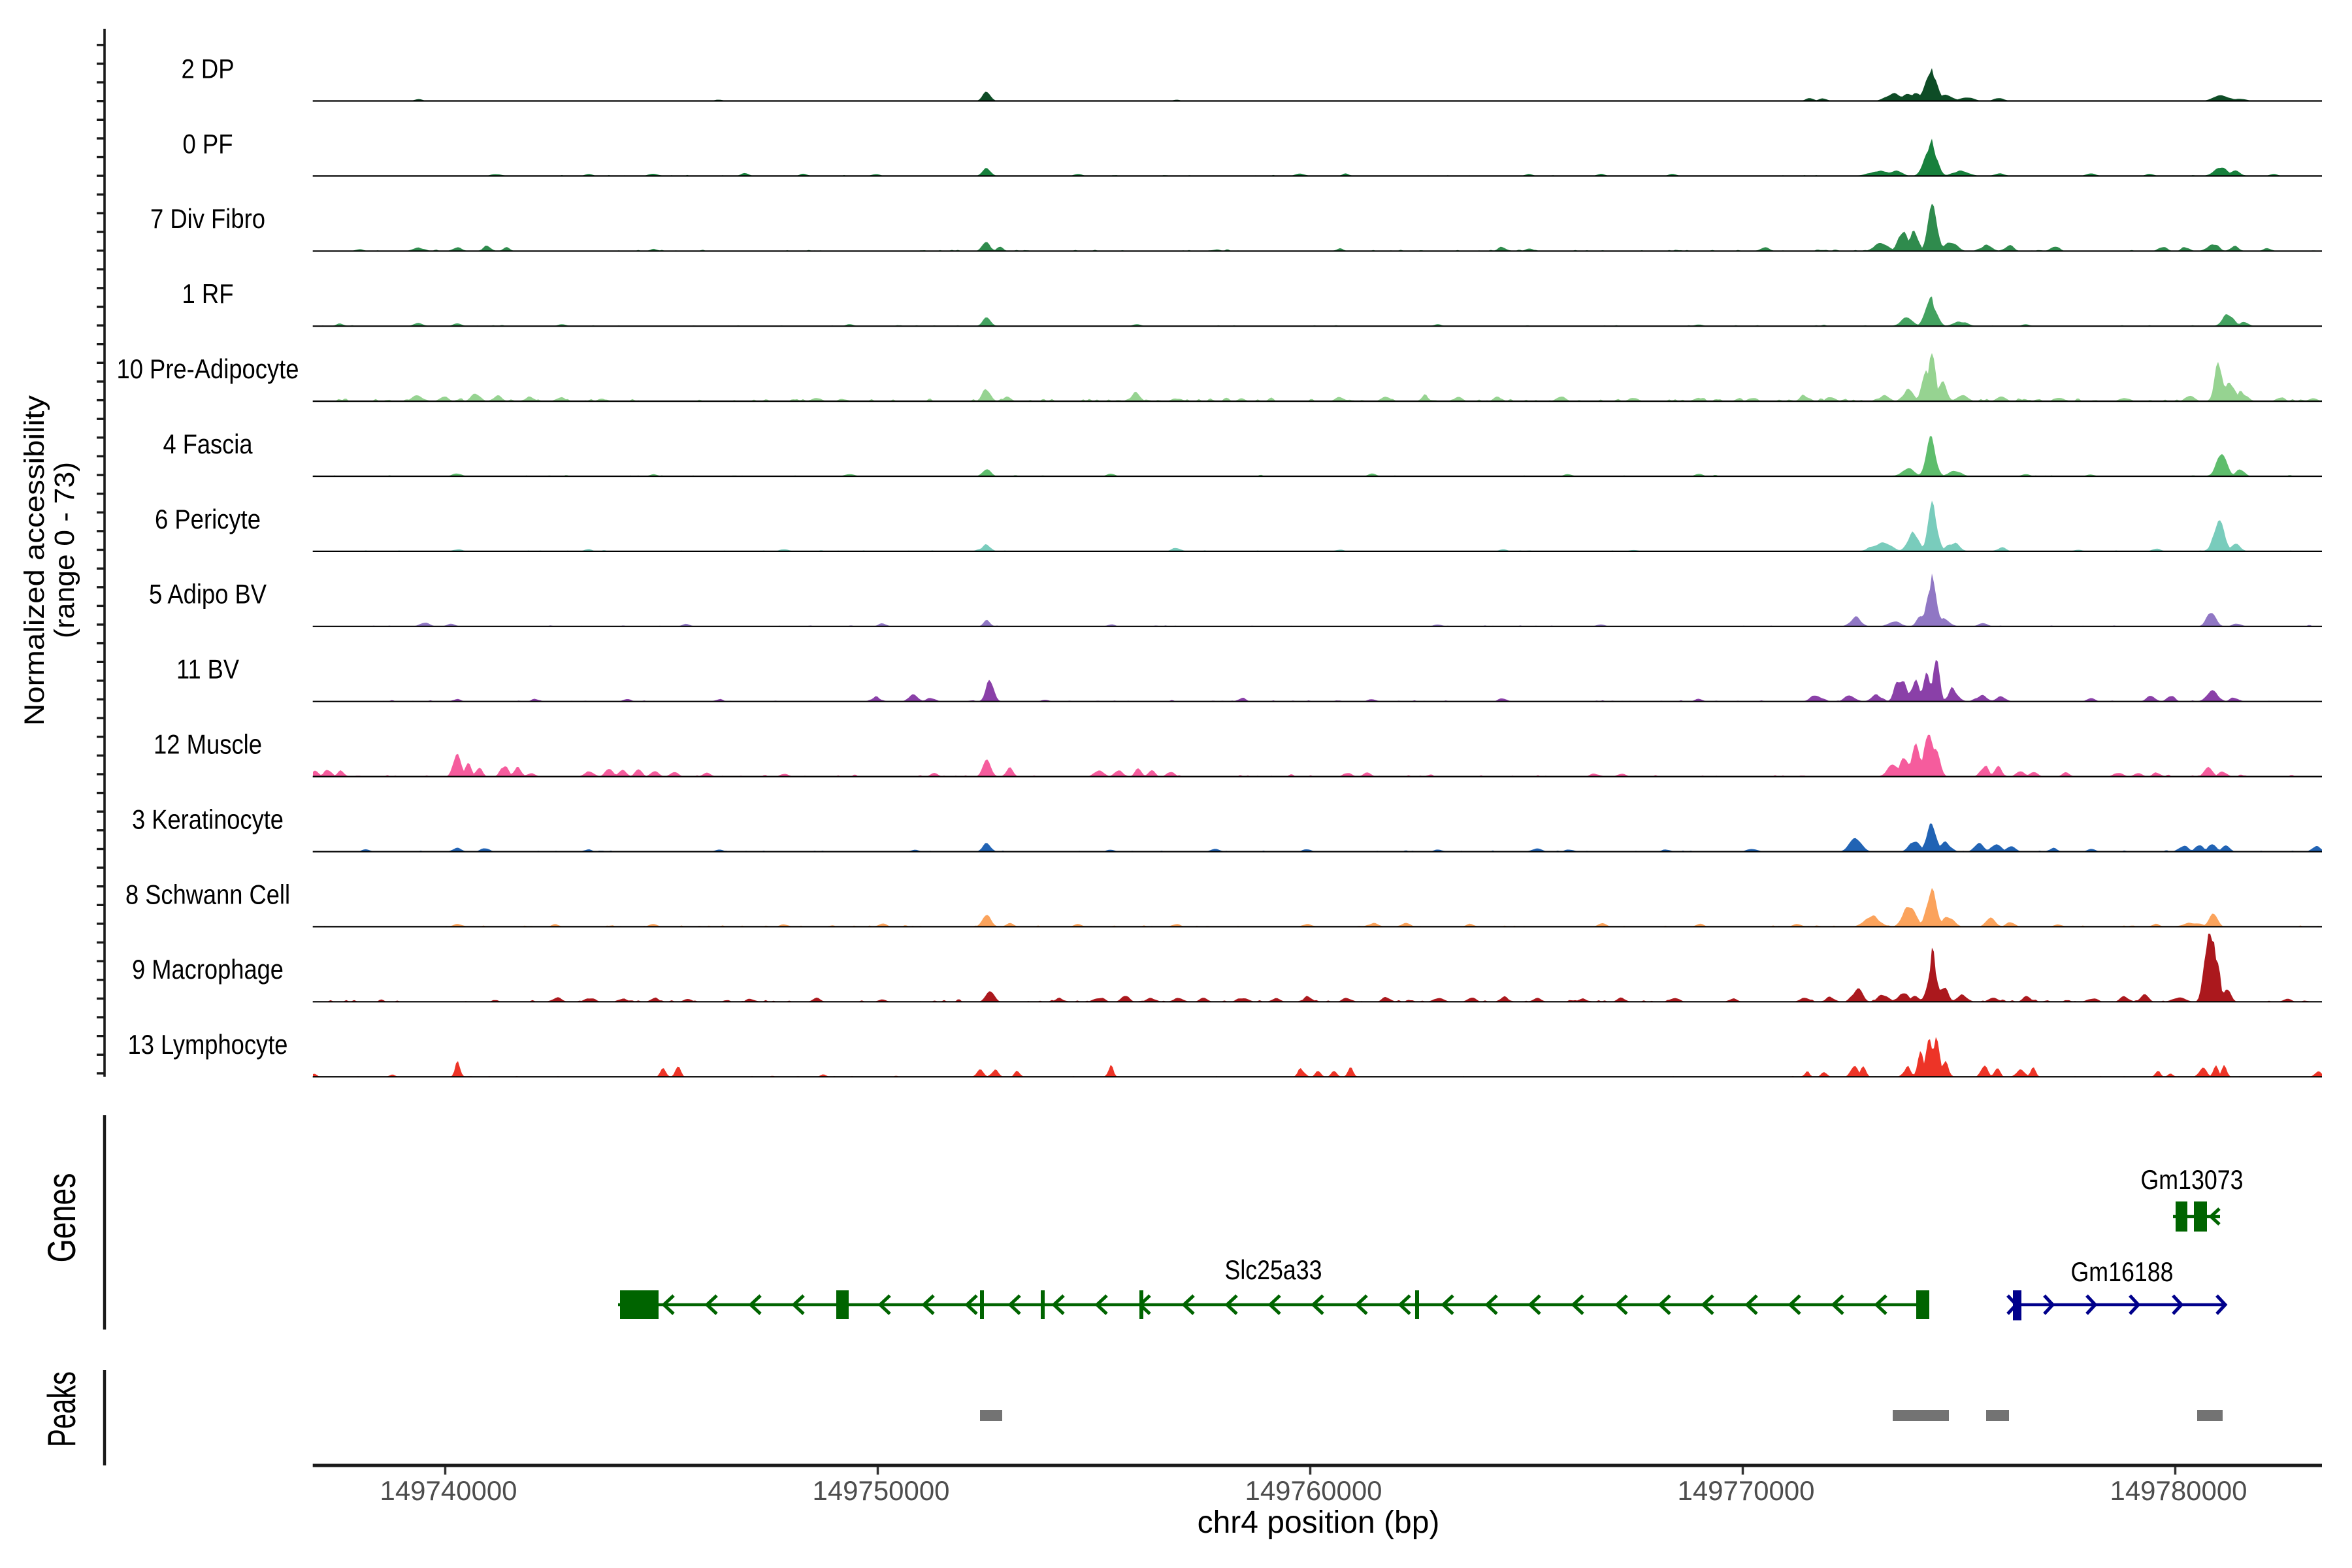  I want to click on svg-text: Slc25a33, so click(1273, 1269).